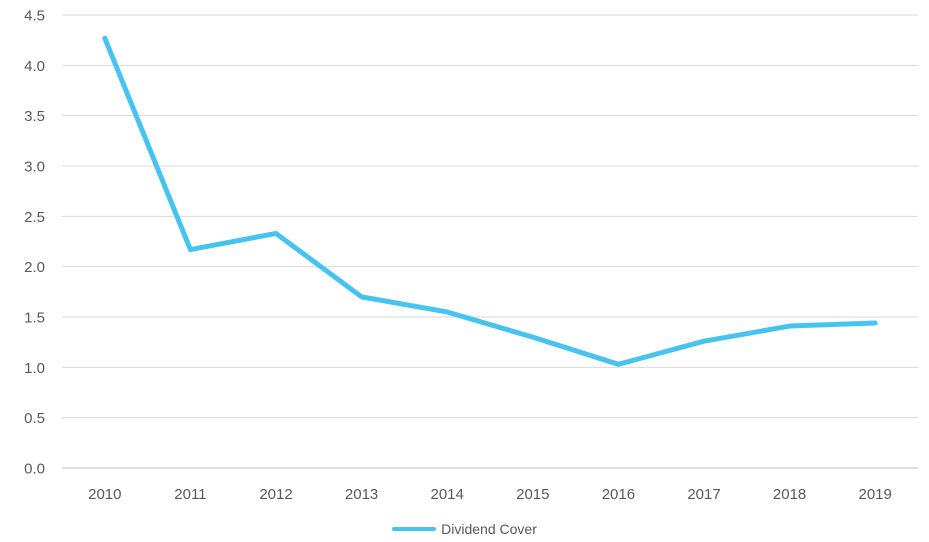 The image size is (929, 542). Describe the element at coordinates (489, 529) in the screenshot. I see `legend-label: Dividend Cover` at that location.